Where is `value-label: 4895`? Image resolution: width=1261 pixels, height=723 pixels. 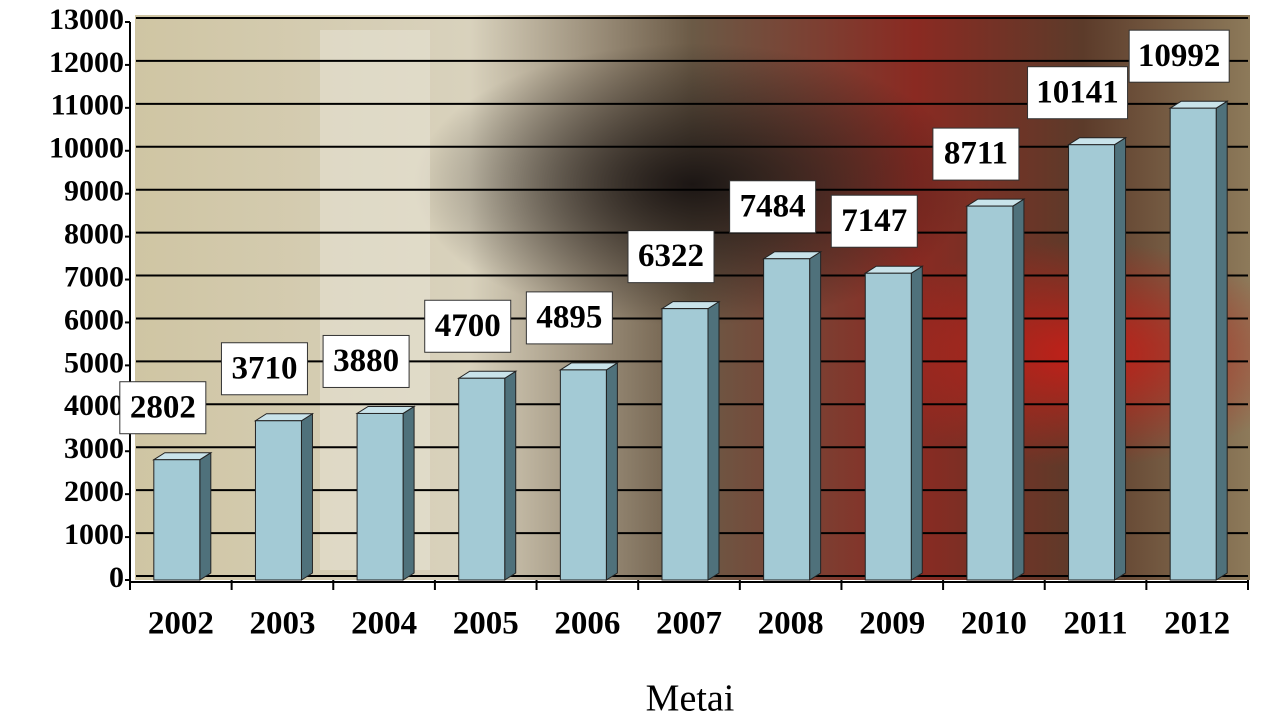 value-label: 4895 is located at coordinates (569, 317).